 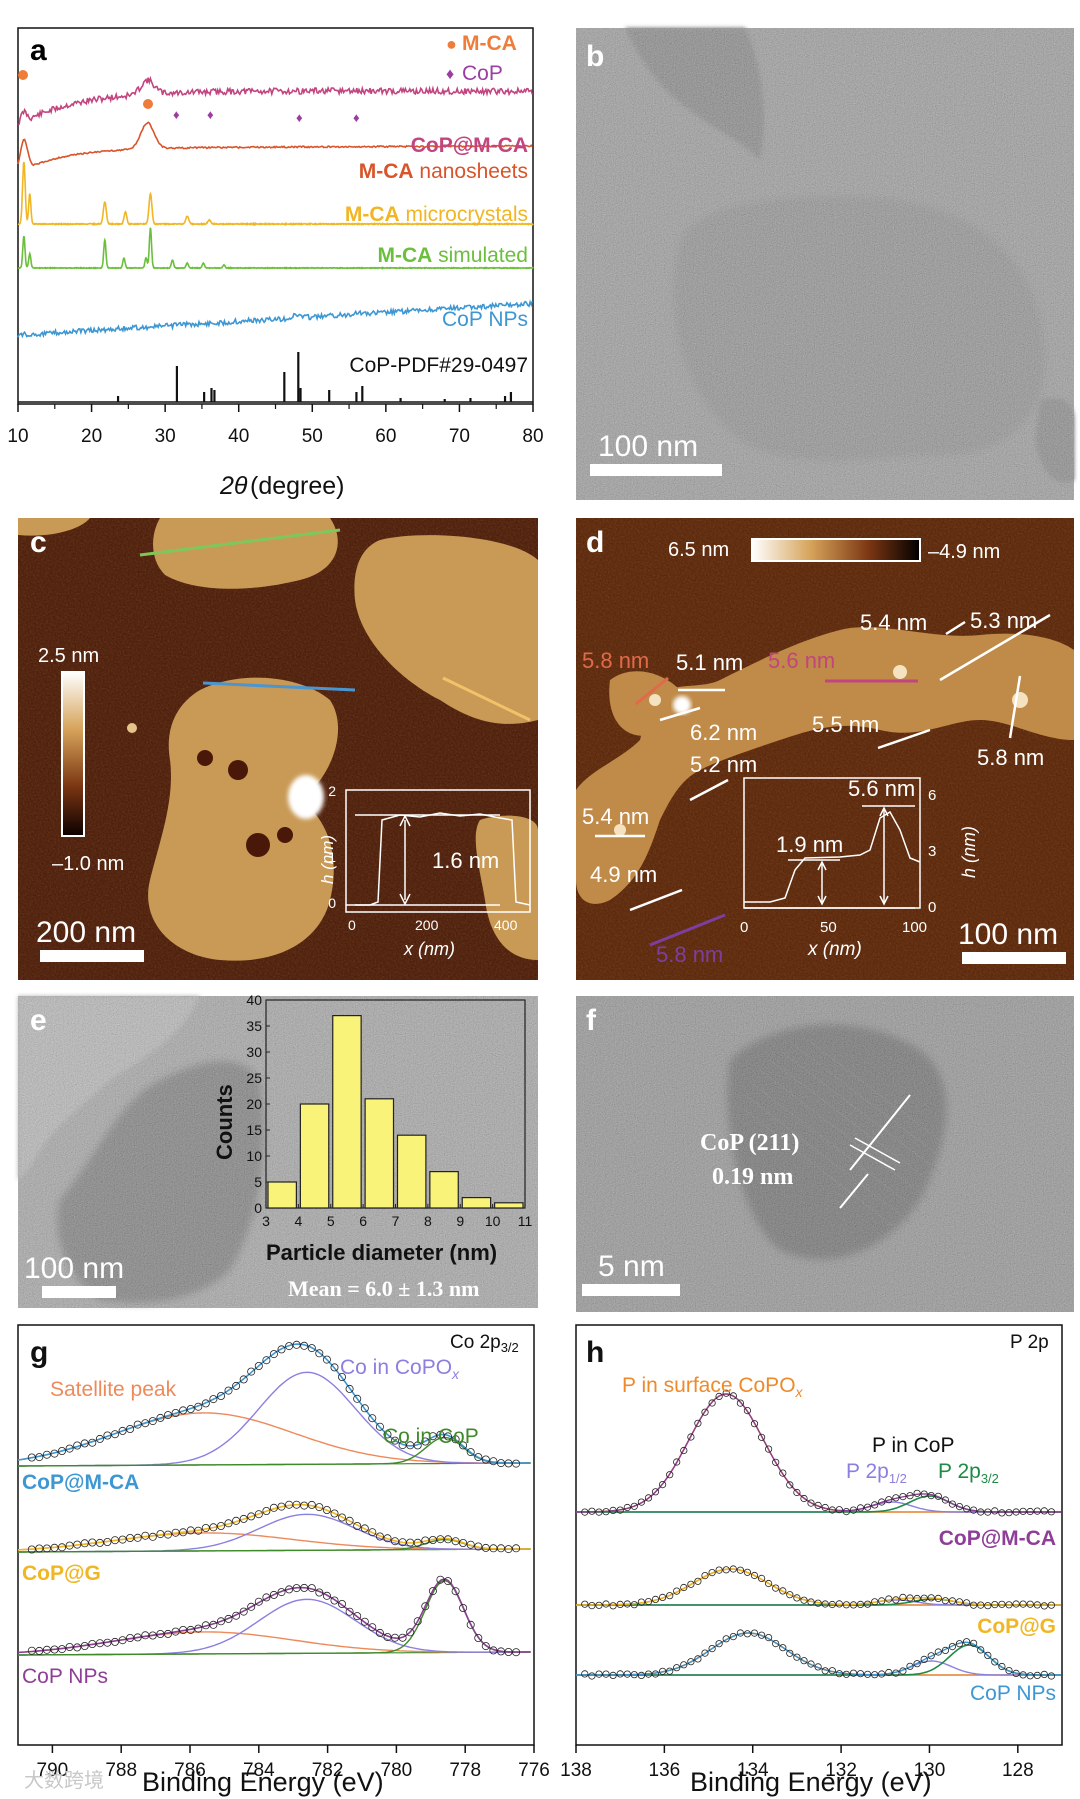 What do you see at coordinates (431, 1436) in the screenshot?
I see `co-cop-label: Co in CoP` at bounding box center [431, 1436].